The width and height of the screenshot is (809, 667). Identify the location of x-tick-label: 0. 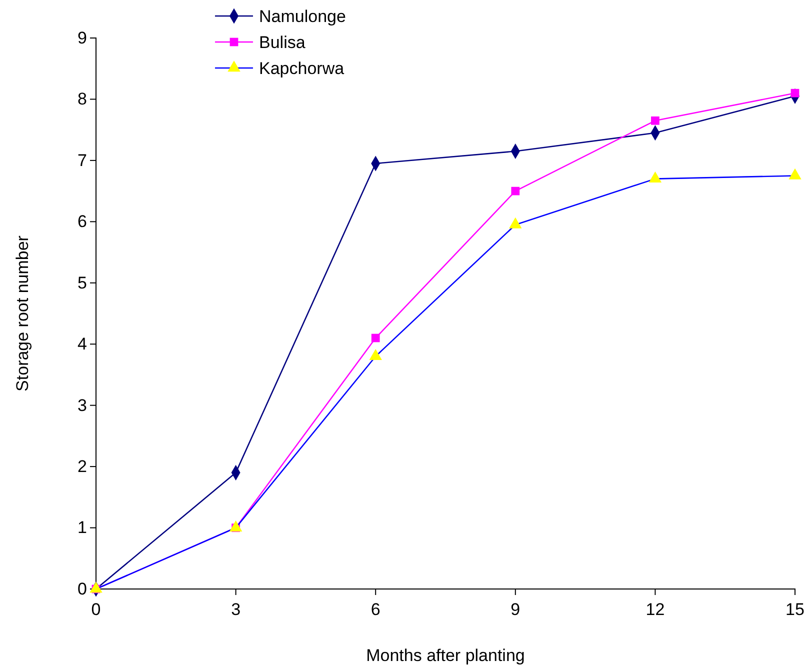
(96, 609).